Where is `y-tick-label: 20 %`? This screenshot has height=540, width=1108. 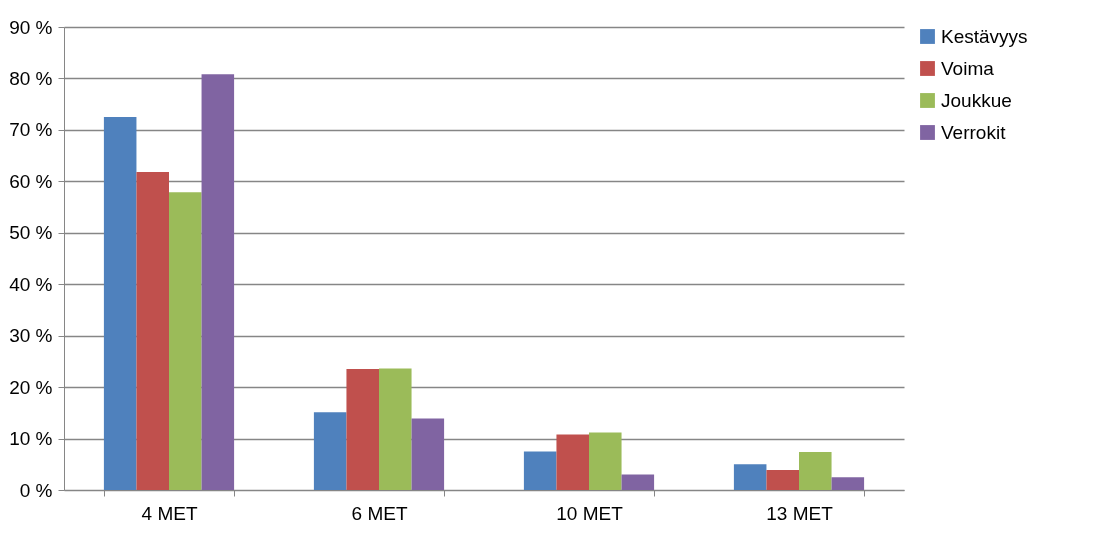 y-tick-label: 20 % is located at coordinates (31, 387).